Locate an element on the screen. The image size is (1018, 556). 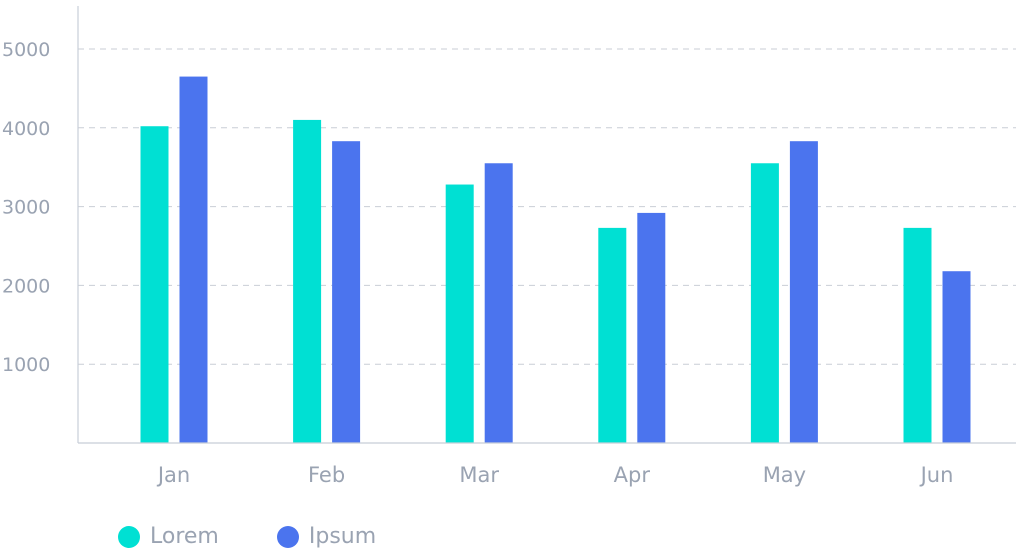
y-tick-label: 1000 is located at coordinates (26, 365).